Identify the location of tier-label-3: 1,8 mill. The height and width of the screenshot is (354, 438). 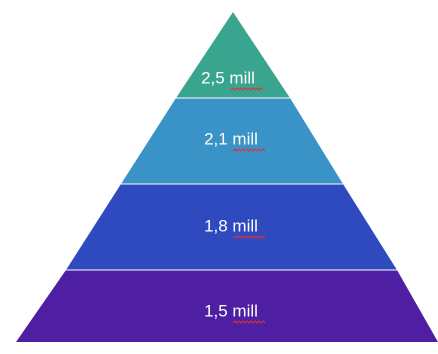
(231, 225).